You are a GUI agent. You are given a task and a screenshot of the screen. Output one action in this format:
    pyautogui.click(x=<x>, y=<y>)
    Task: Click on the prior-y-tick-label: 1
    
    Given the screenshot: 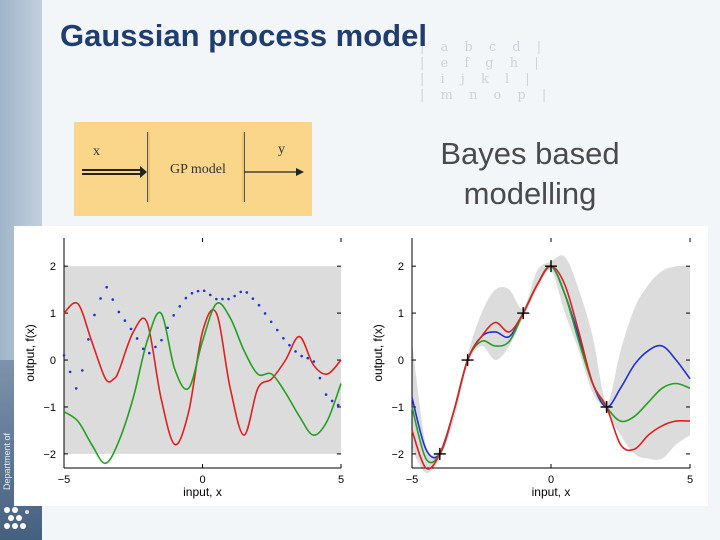 What is the action you would take?
    pyautogui.click(x=53, y=314)
    